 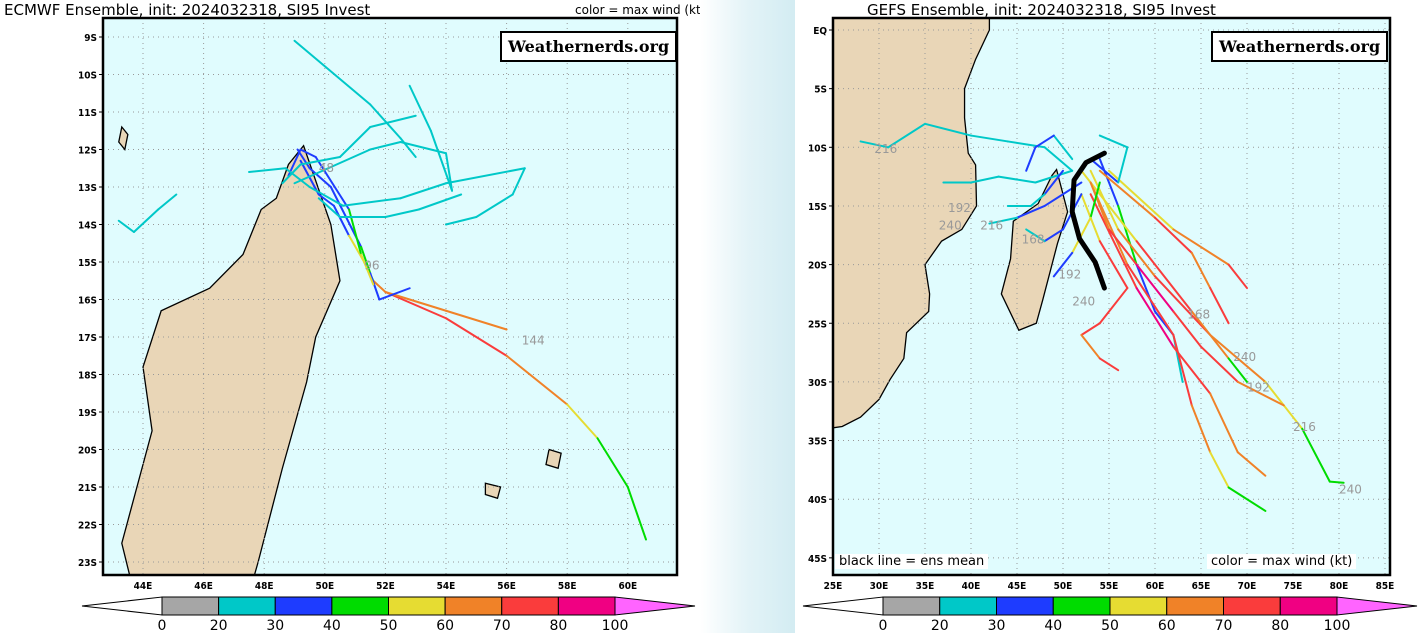 What do you see at coordinates (87, 413) in the screenshot?
I see `lat-label: 19S` at bounding box center [87, 413].